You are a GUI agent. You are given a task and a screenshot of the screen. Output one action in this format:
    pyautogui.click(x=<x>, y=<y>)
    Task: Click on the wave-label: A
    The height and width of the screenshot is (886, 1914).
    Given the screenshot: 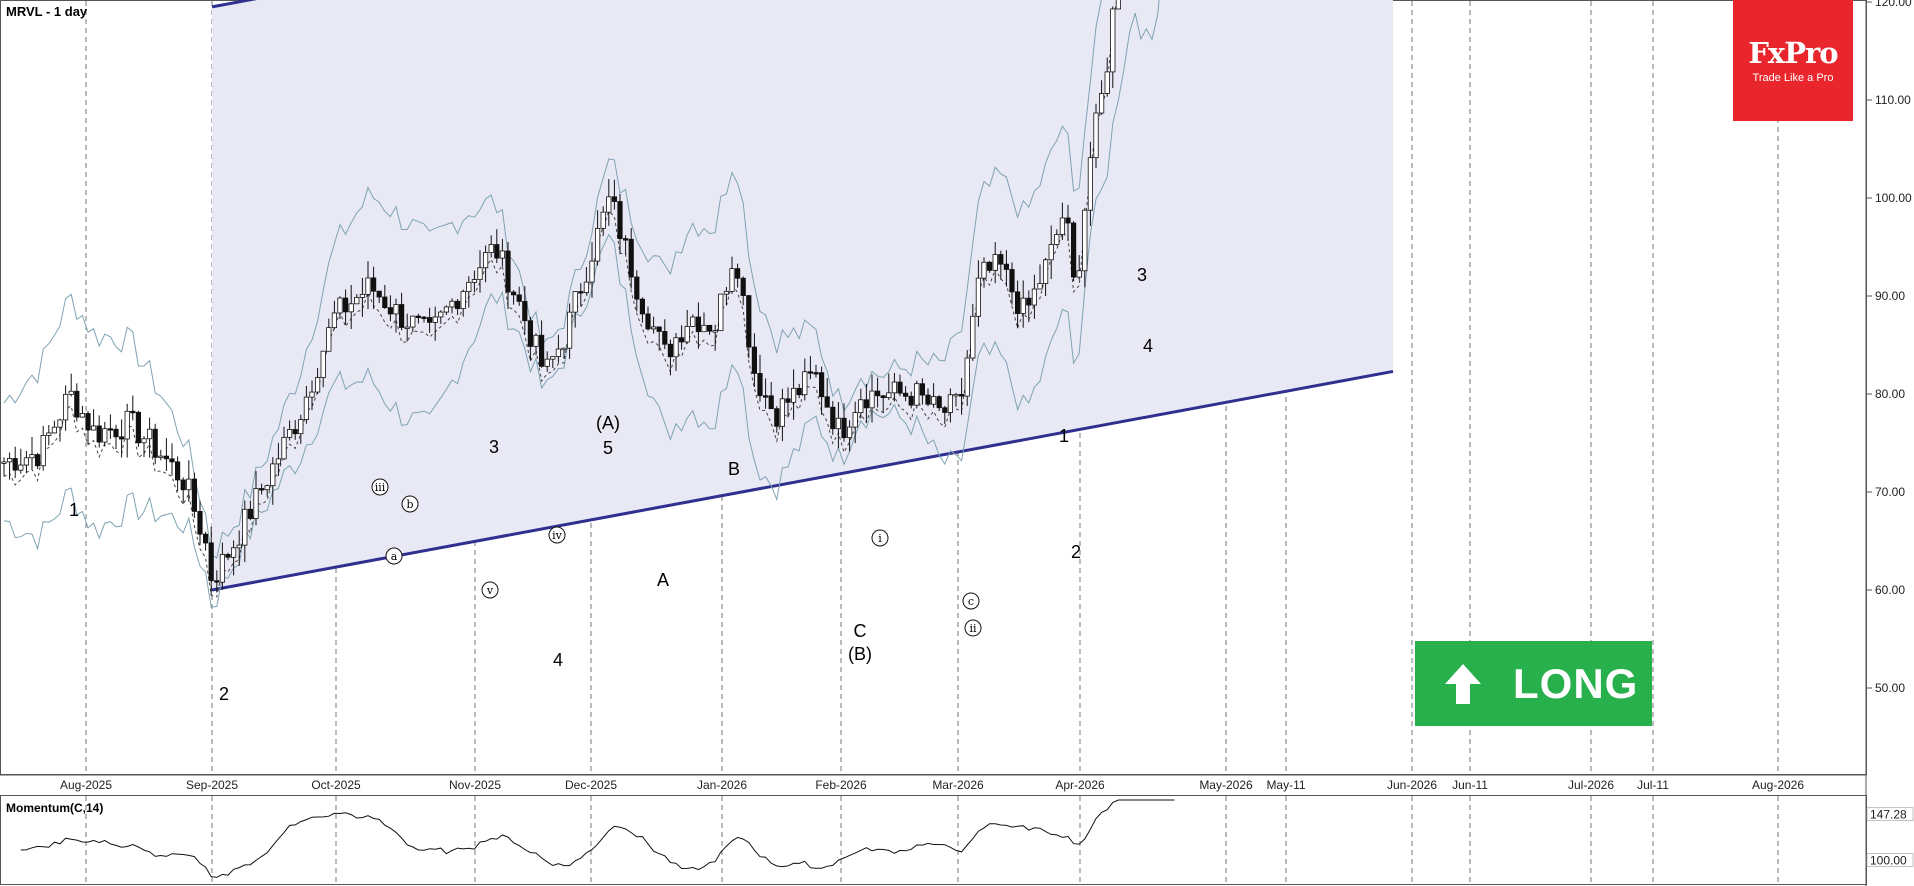 What is the action you would take?
    pyautogui.click(x=663, y=580)
    